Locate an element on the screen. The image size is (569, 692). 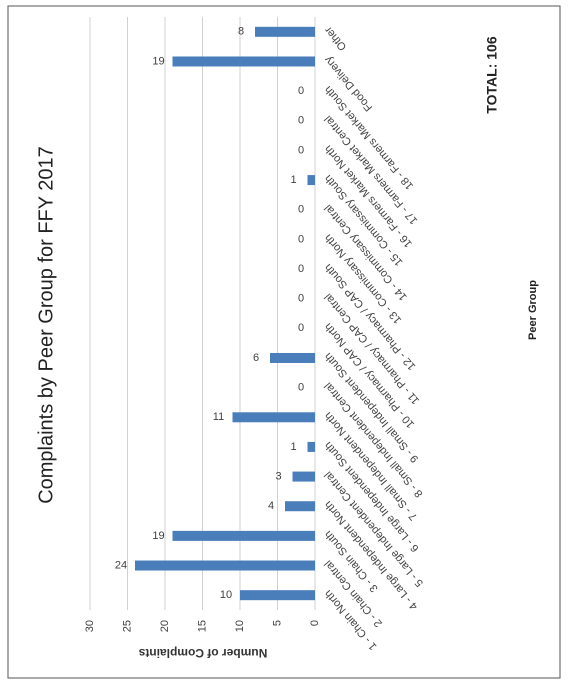
y-axis-title: Number of Complaints is located at coordinates (202, 653).